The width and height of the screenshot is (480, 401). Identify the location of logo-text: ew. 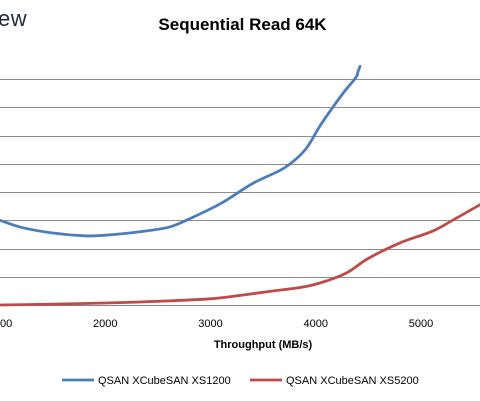
(14, 18).